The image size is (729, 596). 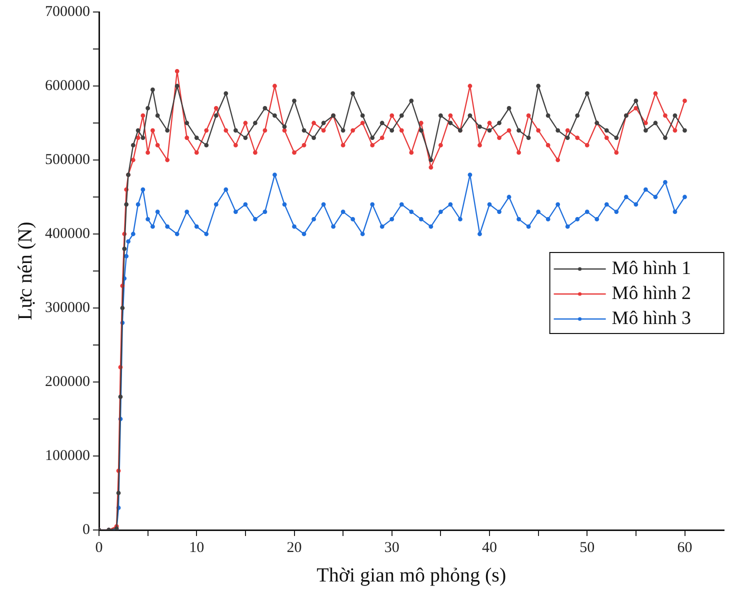 What do you see at coordinates (67, 456) in the screenshot?
I see `y-tick-label: 100000` at bounding box center [67, 456].